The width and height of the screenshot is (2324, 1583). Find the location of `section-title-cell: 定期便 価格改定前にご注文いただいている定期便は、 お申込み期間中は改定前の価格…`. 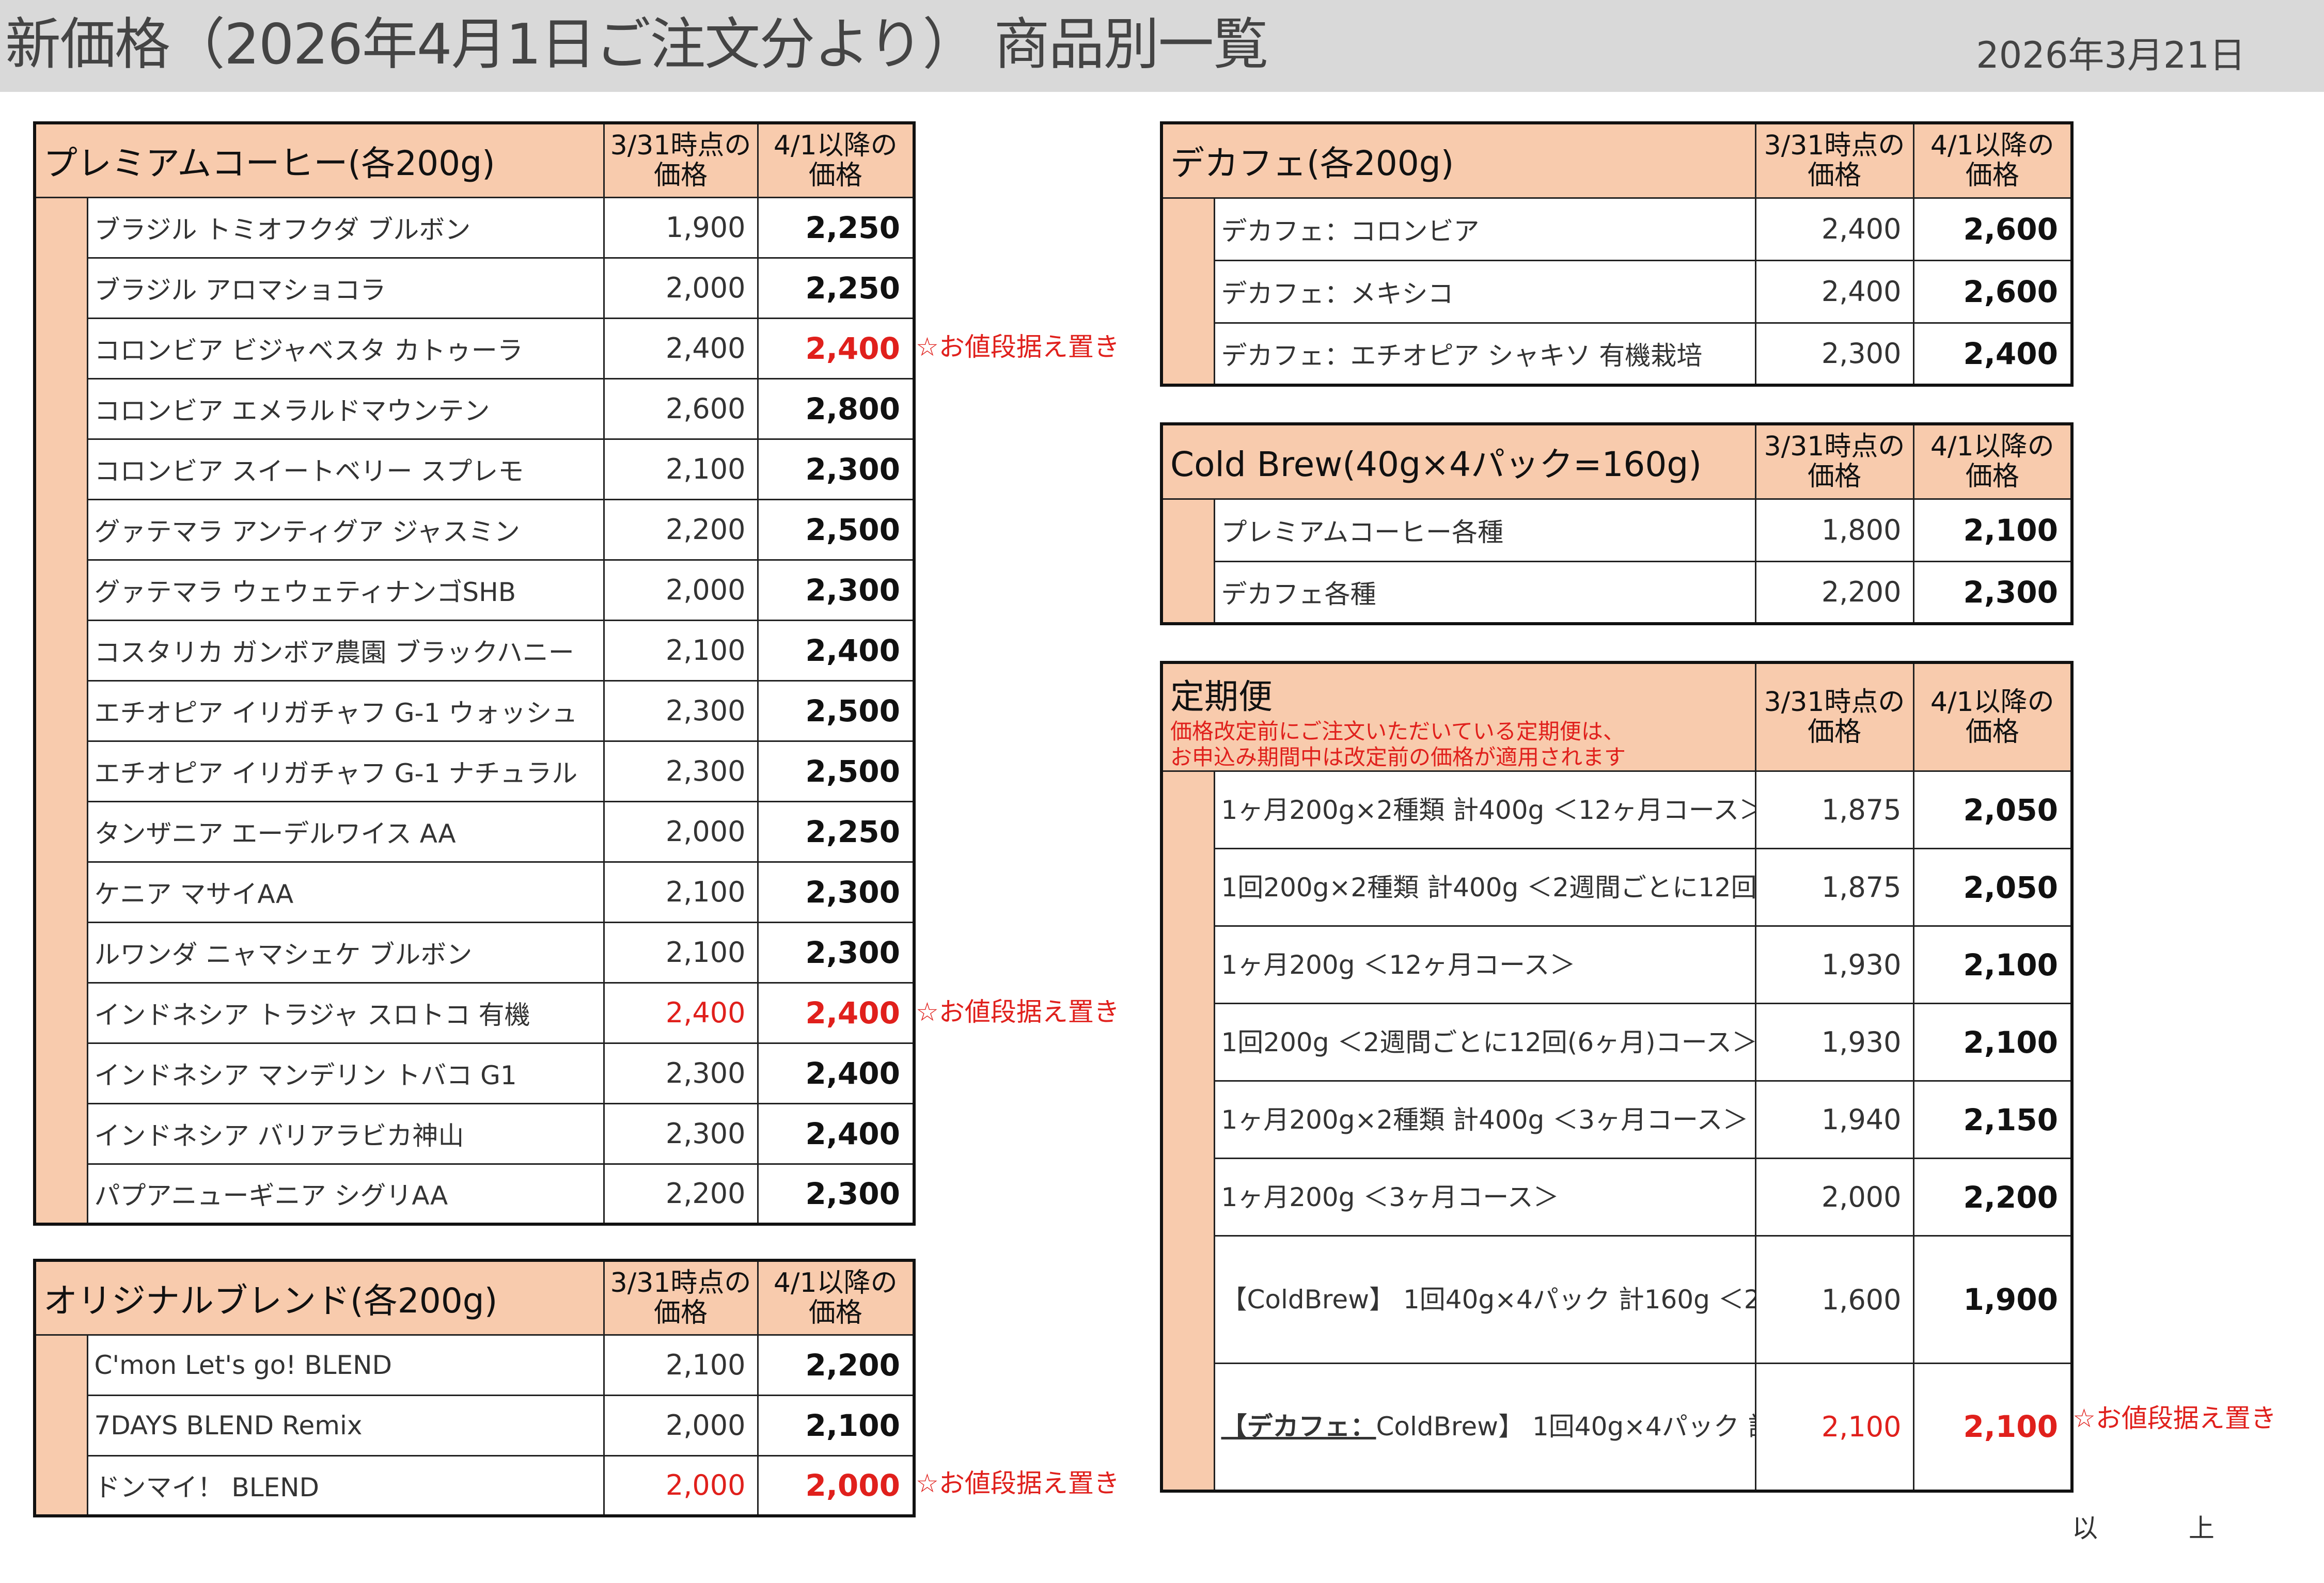

section-title-cell: 定期便 価格改定前にご注文いただいている定期便は、 お申込み期間中は改定前の価格… is located at coordinates (1458, 717).